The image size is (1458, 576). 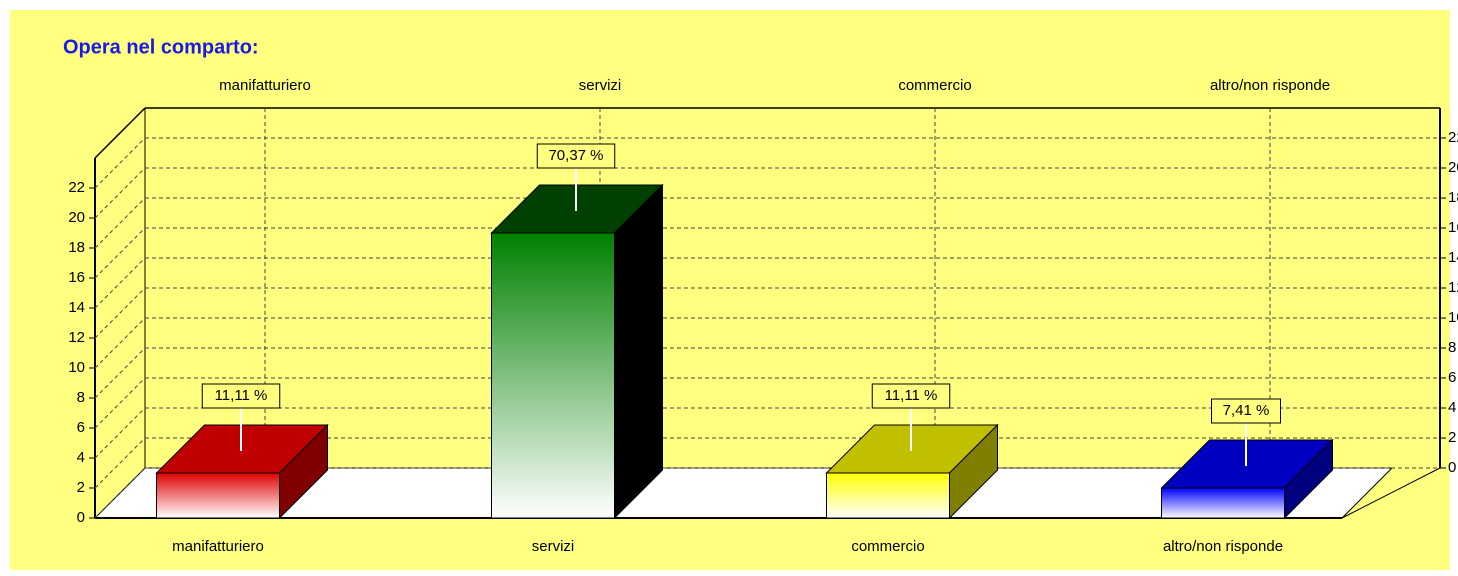 I want to click on x-tick-label-top: altro/non risponde, so click(x=1270, y=85).